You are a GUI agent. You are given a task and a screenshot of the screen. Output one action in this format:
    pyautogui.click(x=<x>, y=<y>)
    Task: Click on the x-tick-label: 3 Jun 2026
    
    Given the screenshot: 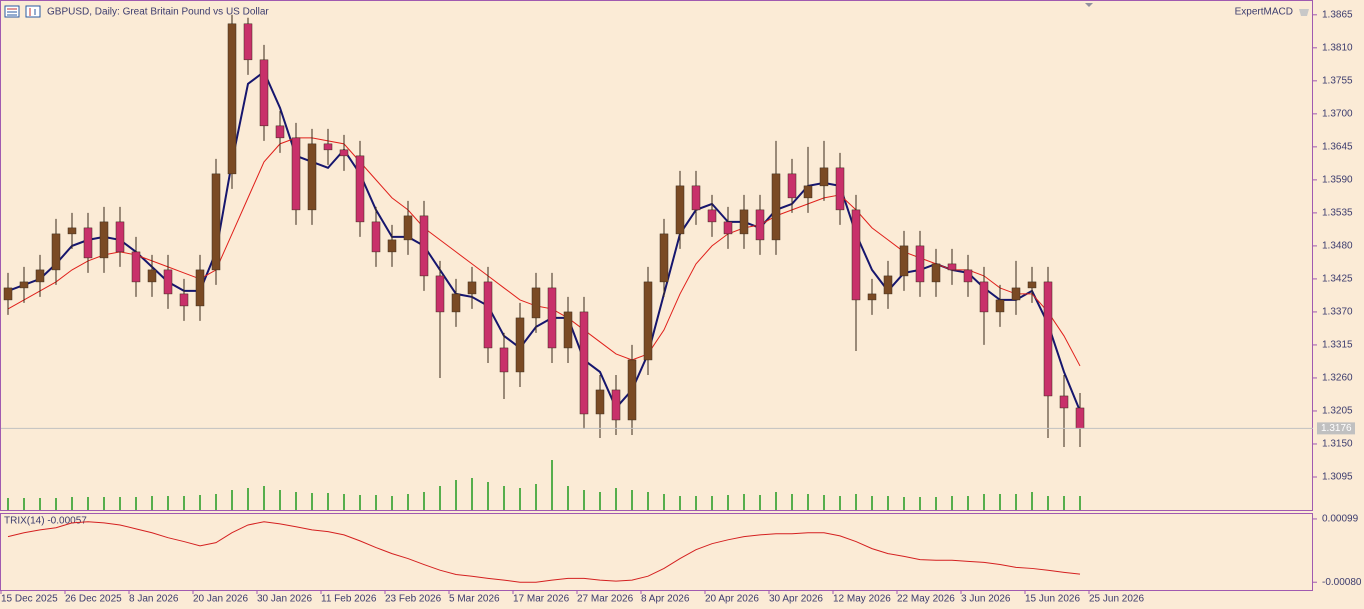 What is the action you would take?
    pyautogui.click(x=986, y=599)
    